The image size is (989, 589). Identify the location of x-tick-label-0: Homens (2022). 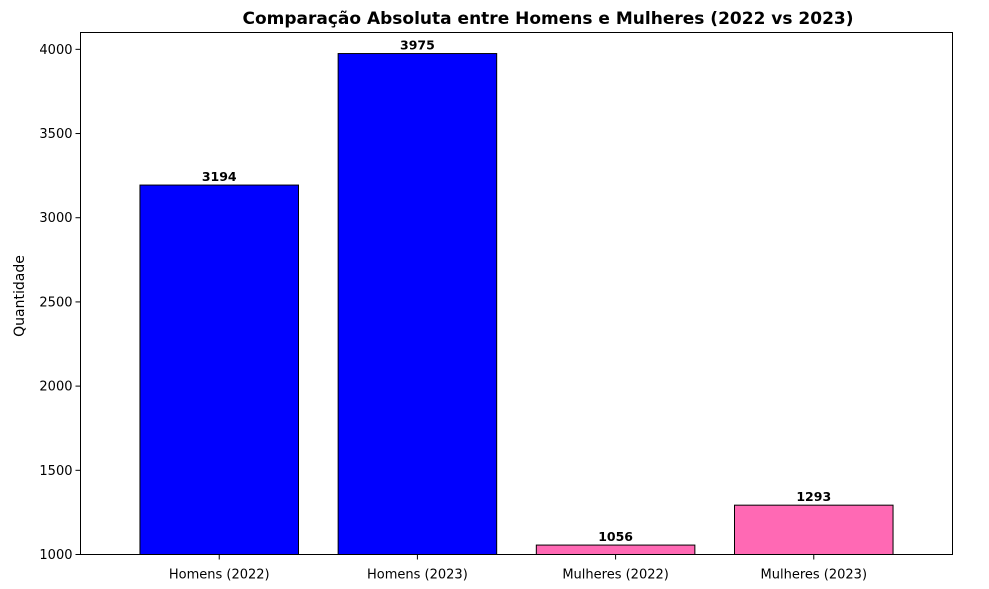
(219, 575).